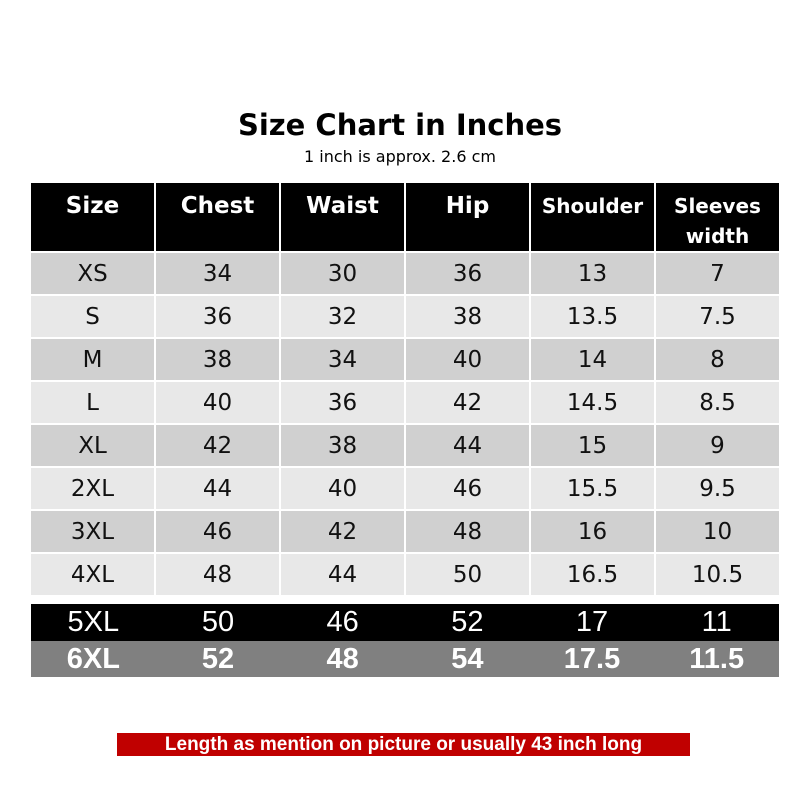 The height and width of the screenshot is (800, 800). What do you see at coordinates (400, 156) in the screenshot?
I see `chart-subtitle: 1 inch is approx. 2.6 cm` at bounding box center [400, 156].